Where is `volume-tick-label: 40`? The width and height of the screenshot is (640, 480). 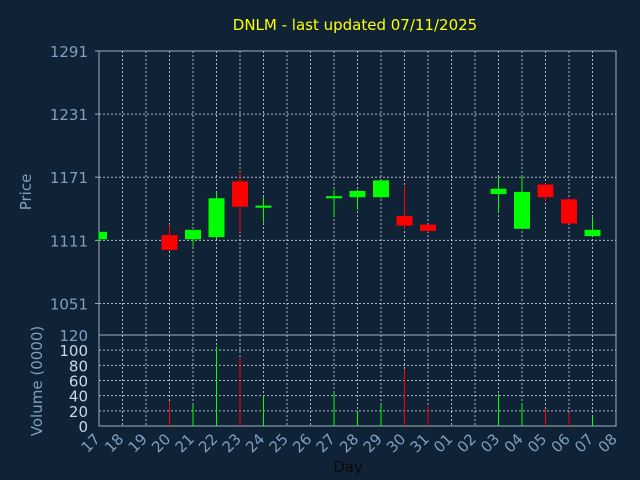
volume-tick-label: 40 is located at coordinates (78, 397).